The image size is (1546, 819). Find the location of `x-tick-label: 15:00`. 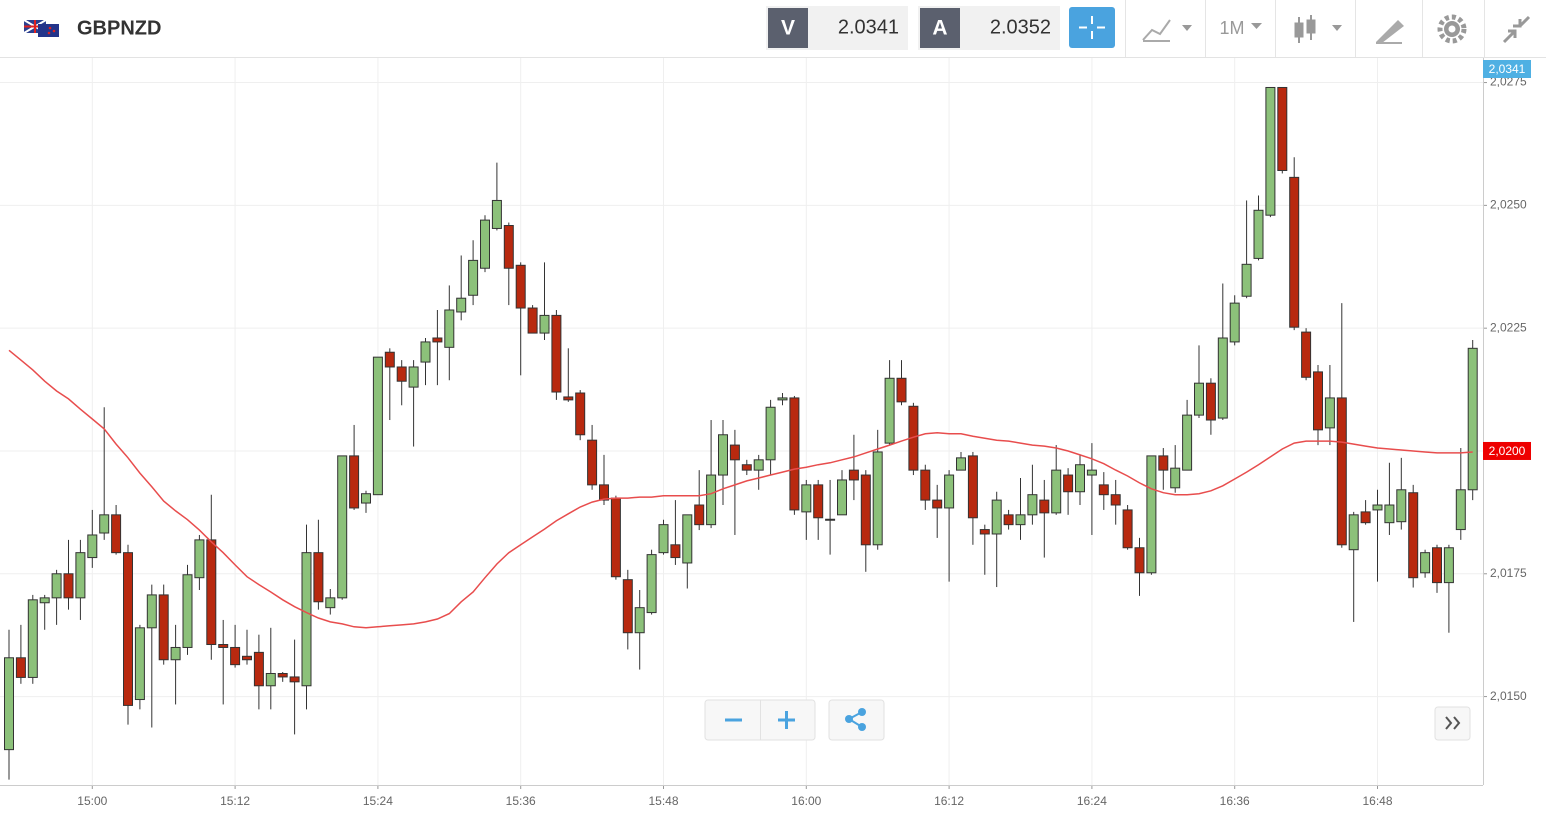

x-tick-label: 15:00 is located at coordinates (92, 801).